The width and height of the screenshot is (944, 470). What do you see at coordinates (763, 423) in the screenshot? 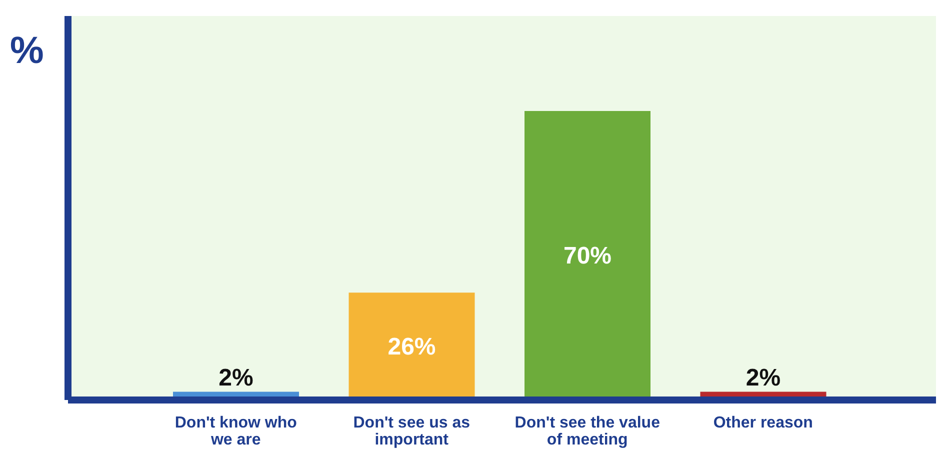
I see `x-tick-label: Other reason` at bounding box center [763, 423].